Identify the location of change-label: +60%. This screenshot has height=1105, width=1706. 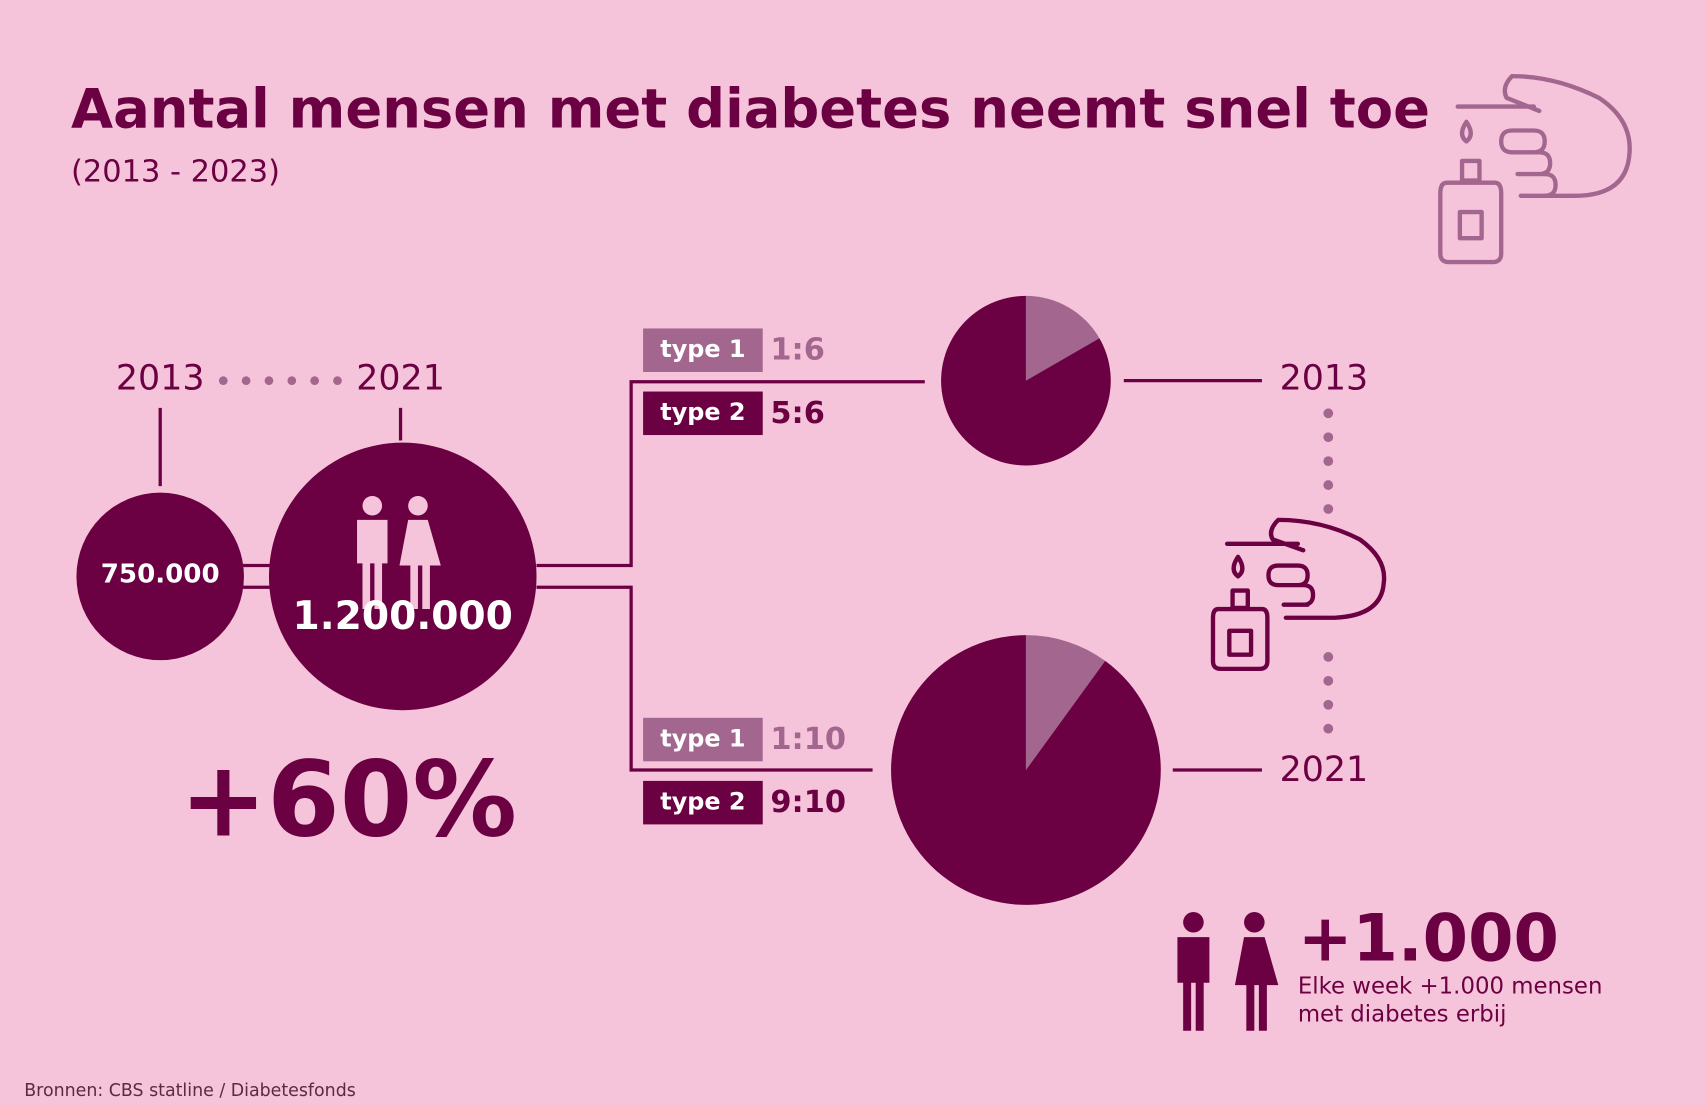
(348, 799).